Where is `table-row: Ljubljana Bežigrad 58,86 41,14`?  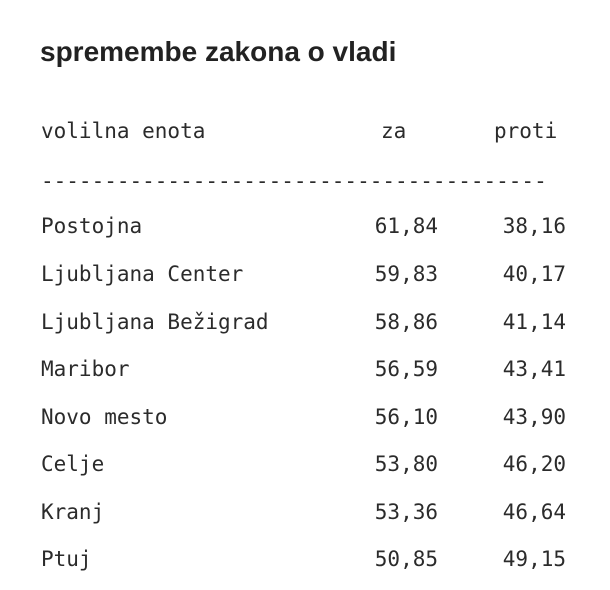
table-row: Ljubljana Bežigrad 58,86 41,14 is located at coordinates (325, 322).